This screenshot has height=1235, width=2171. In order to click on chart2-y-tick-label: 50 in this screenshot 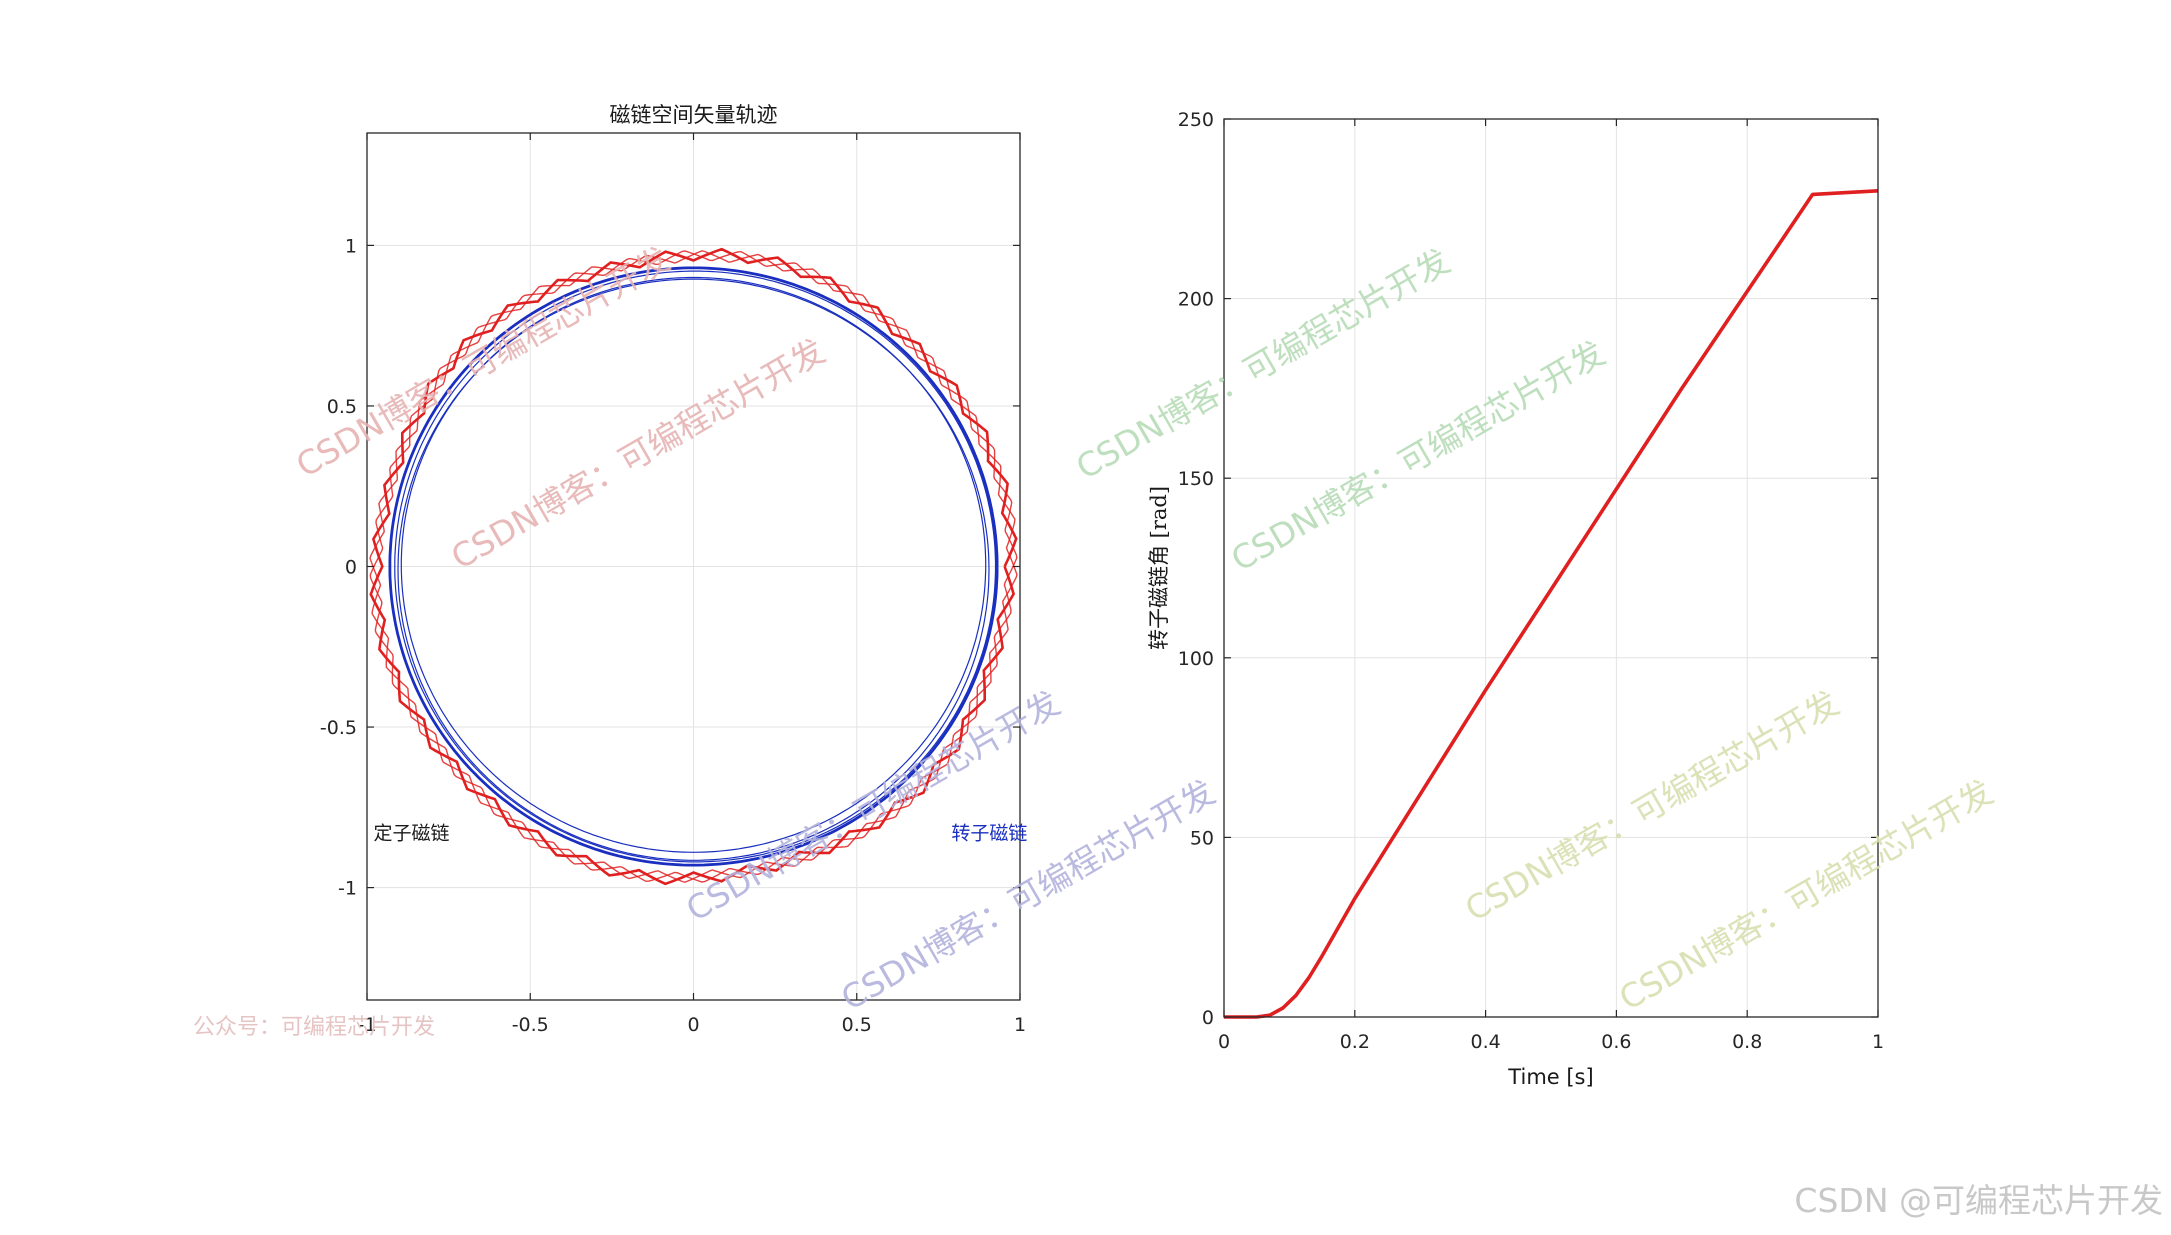, I will do `click(1202, 838)`.